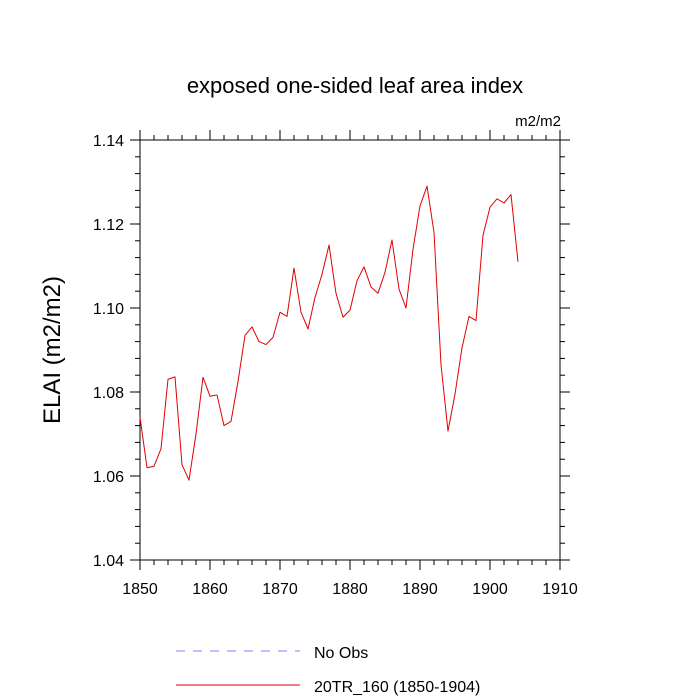 The image size is (700, 700). I want to click on x-tick-label: 1880, so click(350, 589).